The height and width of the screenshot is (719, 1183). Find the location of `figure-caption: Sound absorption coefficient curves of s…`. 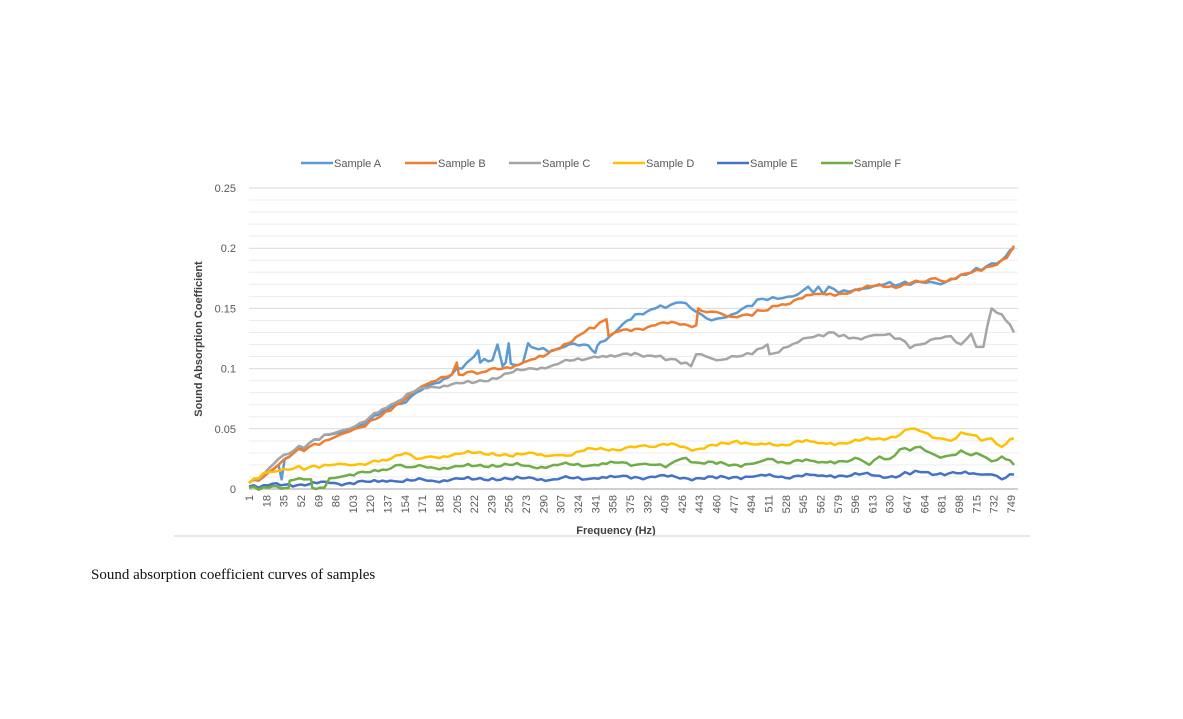

figure-caption: Sound absorption coefficient curves of s… is located at coordinates (233, 575).